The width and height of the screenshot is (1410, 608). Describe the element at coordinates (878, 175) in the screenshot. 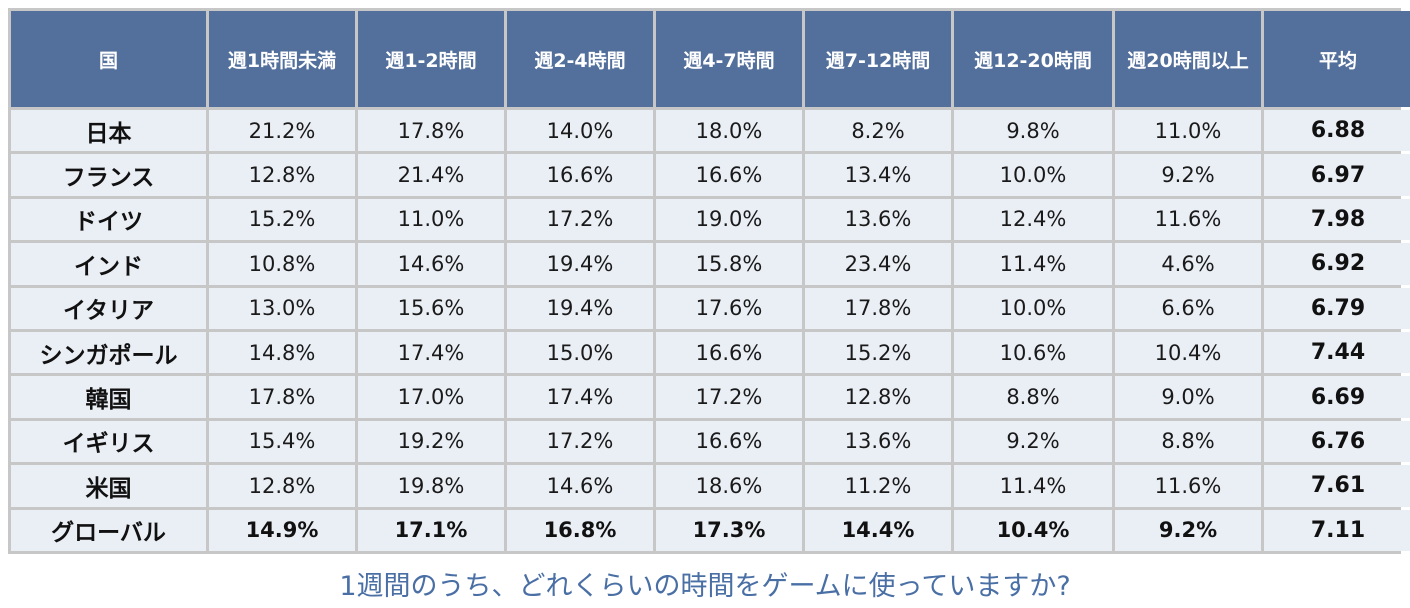

I see `percentage-cell: 13.4%` at that location.